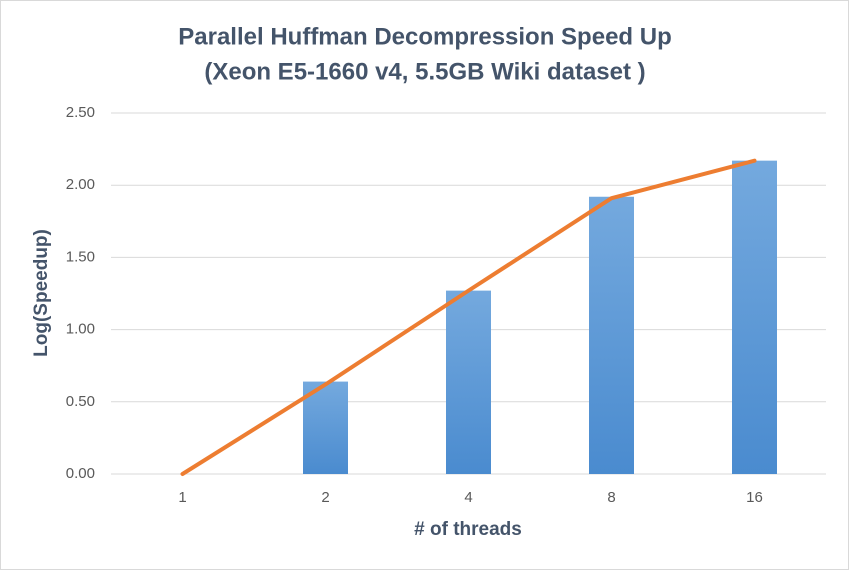 This screenshot has width=849, height=570. What do you see at coordinates (468, 497) in the screenshot?
I see `x-tick-label: 4` at bounding box center [468, 497].